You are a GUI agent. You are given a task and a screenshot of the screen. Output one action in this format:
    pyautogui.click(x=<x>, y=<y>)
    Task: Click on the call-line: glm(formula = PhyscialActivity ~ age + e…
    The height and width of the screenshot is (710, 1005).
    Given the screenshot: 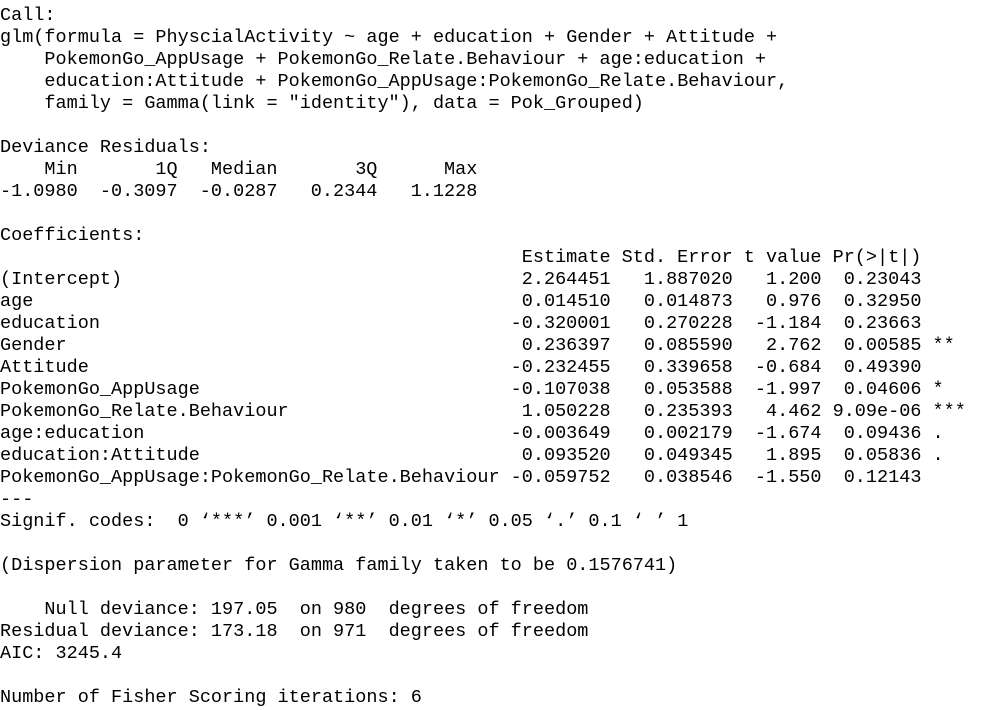 What is the action you would take?
    pyautogui.click(x=389, y=37)
    